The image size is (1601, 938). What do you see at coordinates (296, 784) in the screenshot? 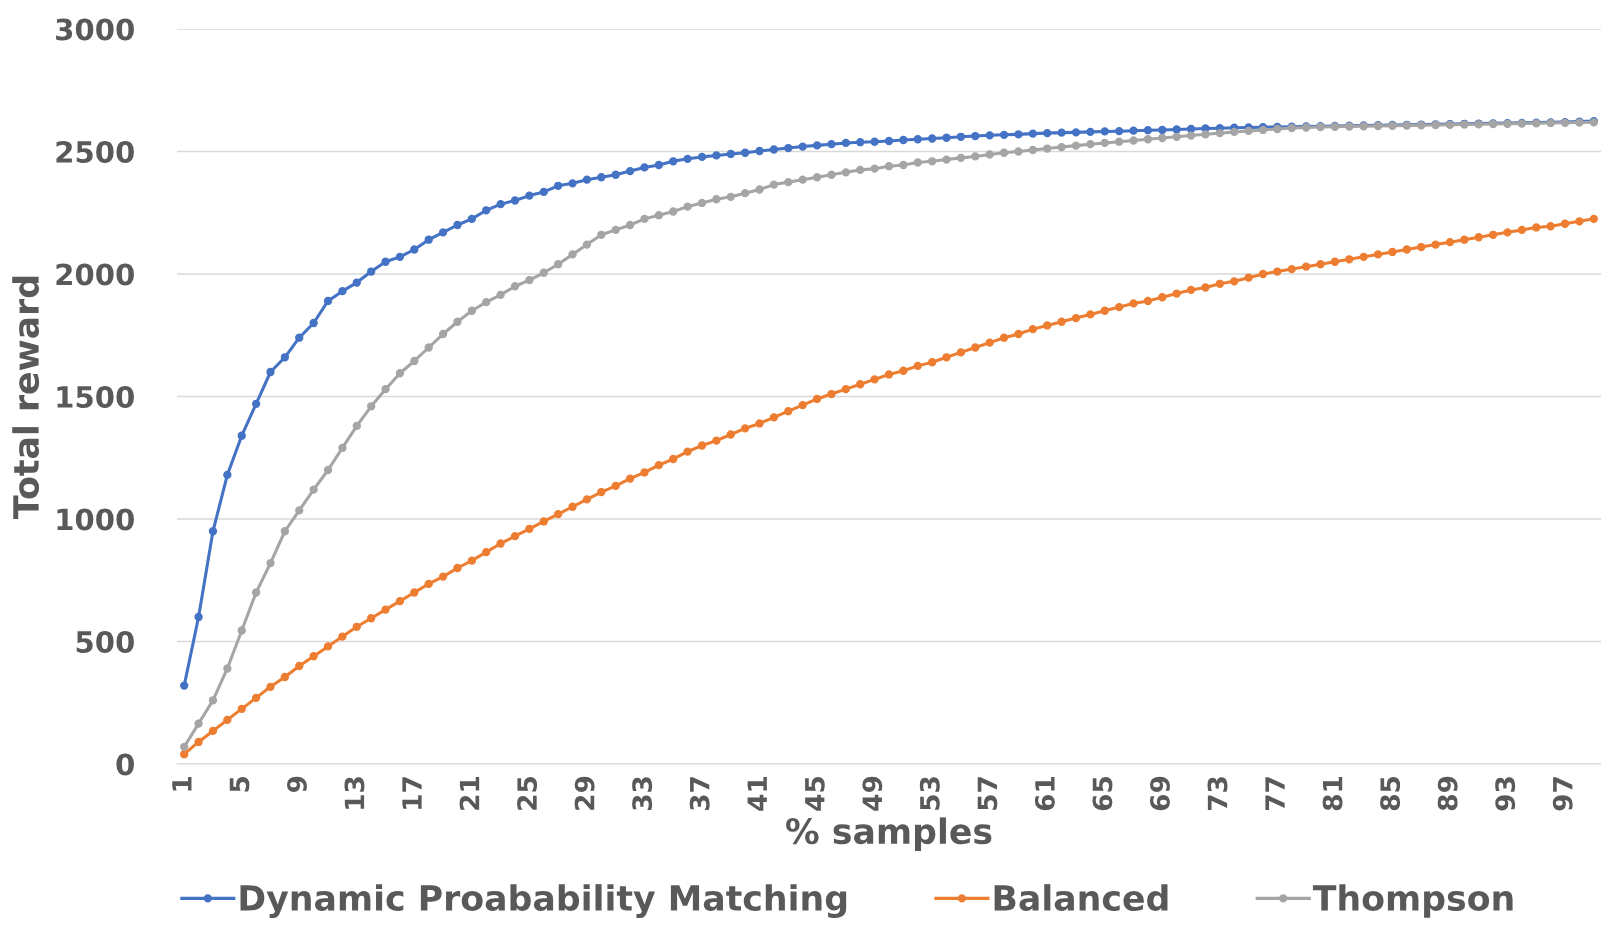
I see `x-tick-label: 9` at bounding box center [296, 784].